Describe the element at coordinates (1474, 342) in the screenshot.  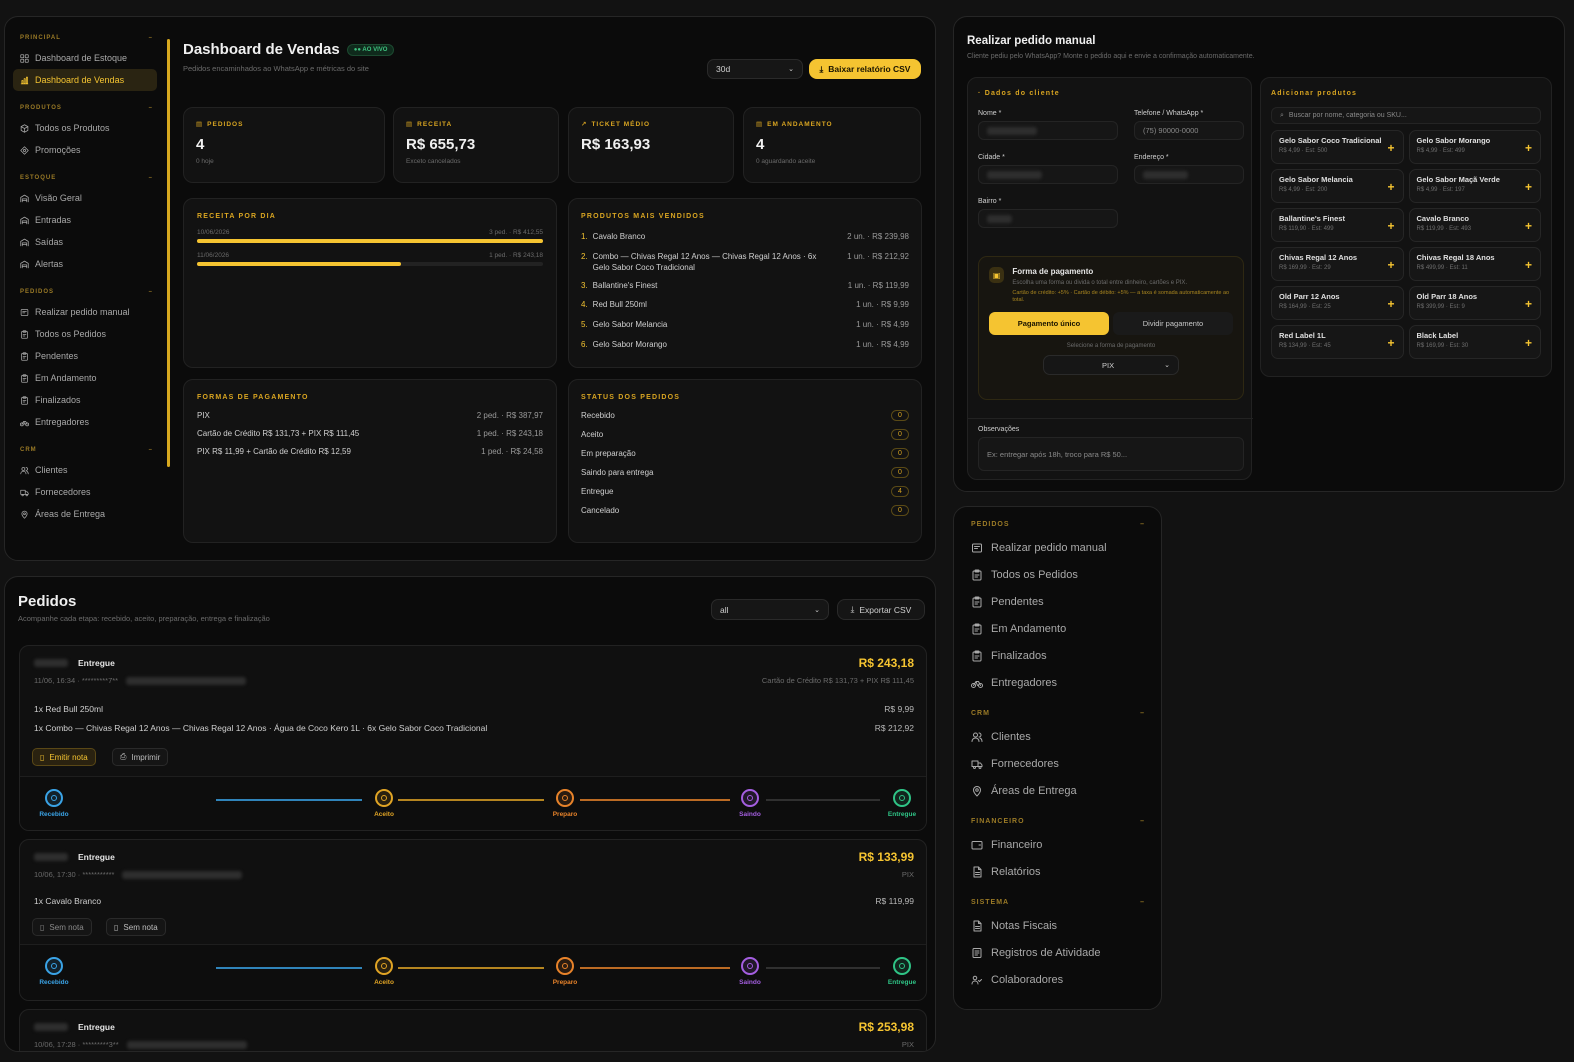
I see `product-card: Black Label R$ 169,99 · Est: 30 +` at that location.